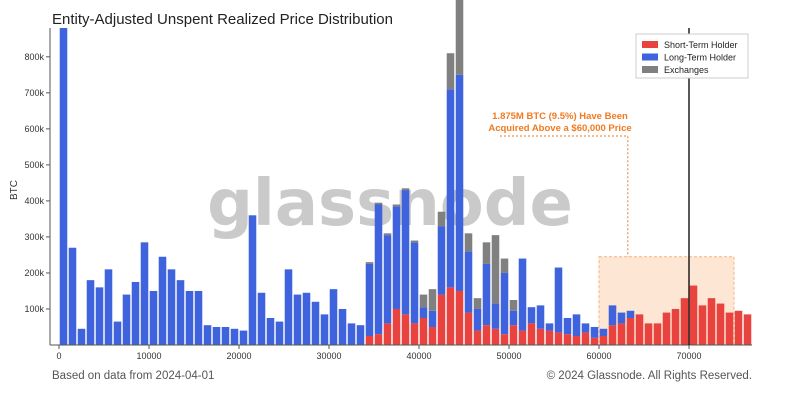 This screenshot has height=406, width=800. What do you see at coordinates (390, 204) in the screenshot?
I see `watermark: glassnode` at bounding box center [390, 204].